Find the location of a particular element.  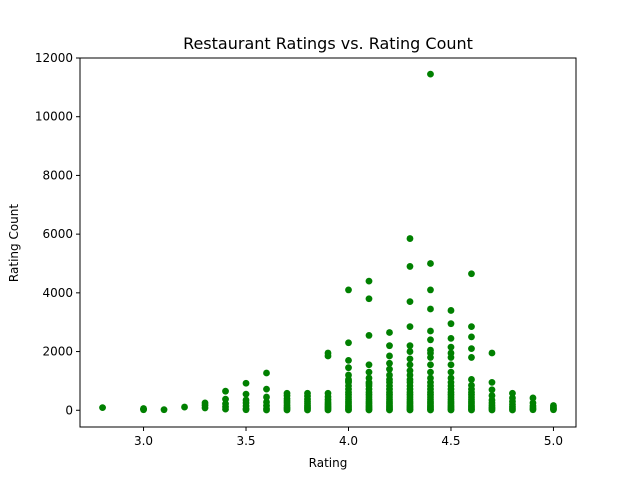

y-tick-label: 10000 is located at coordinates (54, 117).